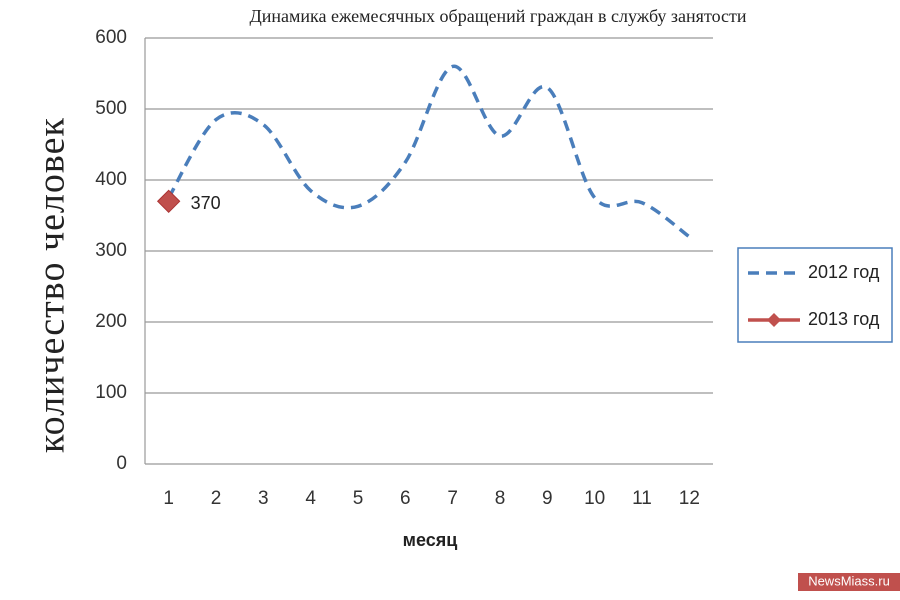  Describe the element at coordinates (111, 37) in the screenshot. I see `y-tick-label: 600` at that location.